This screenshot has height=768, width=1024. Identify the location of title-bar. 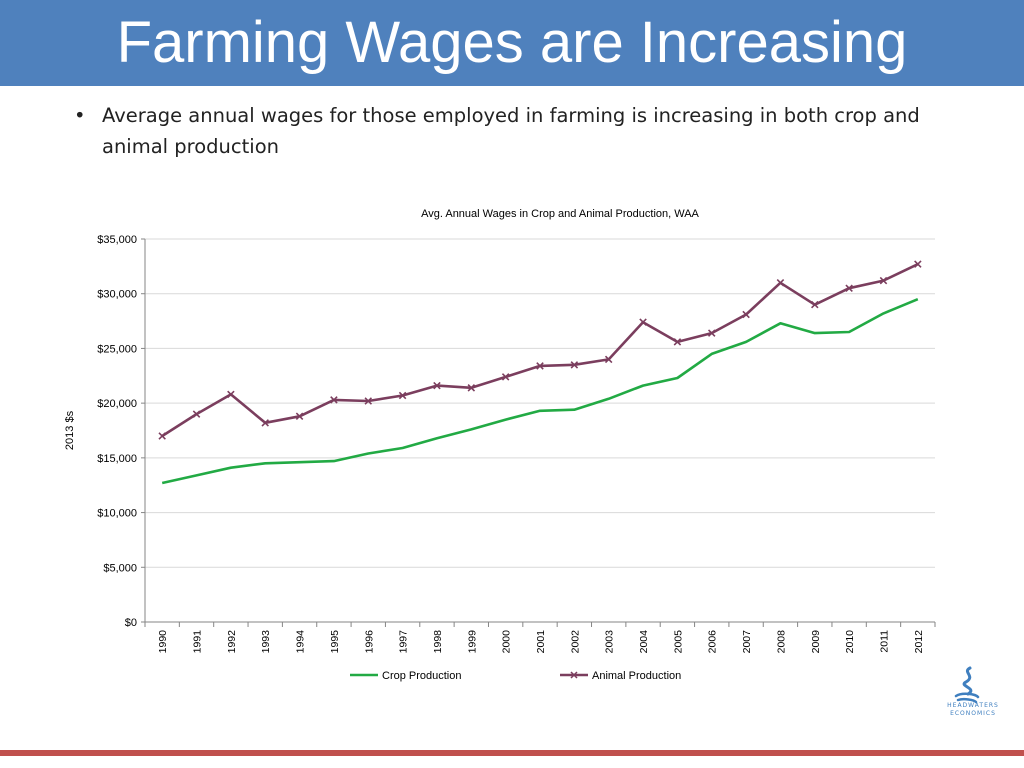
(512, 43).